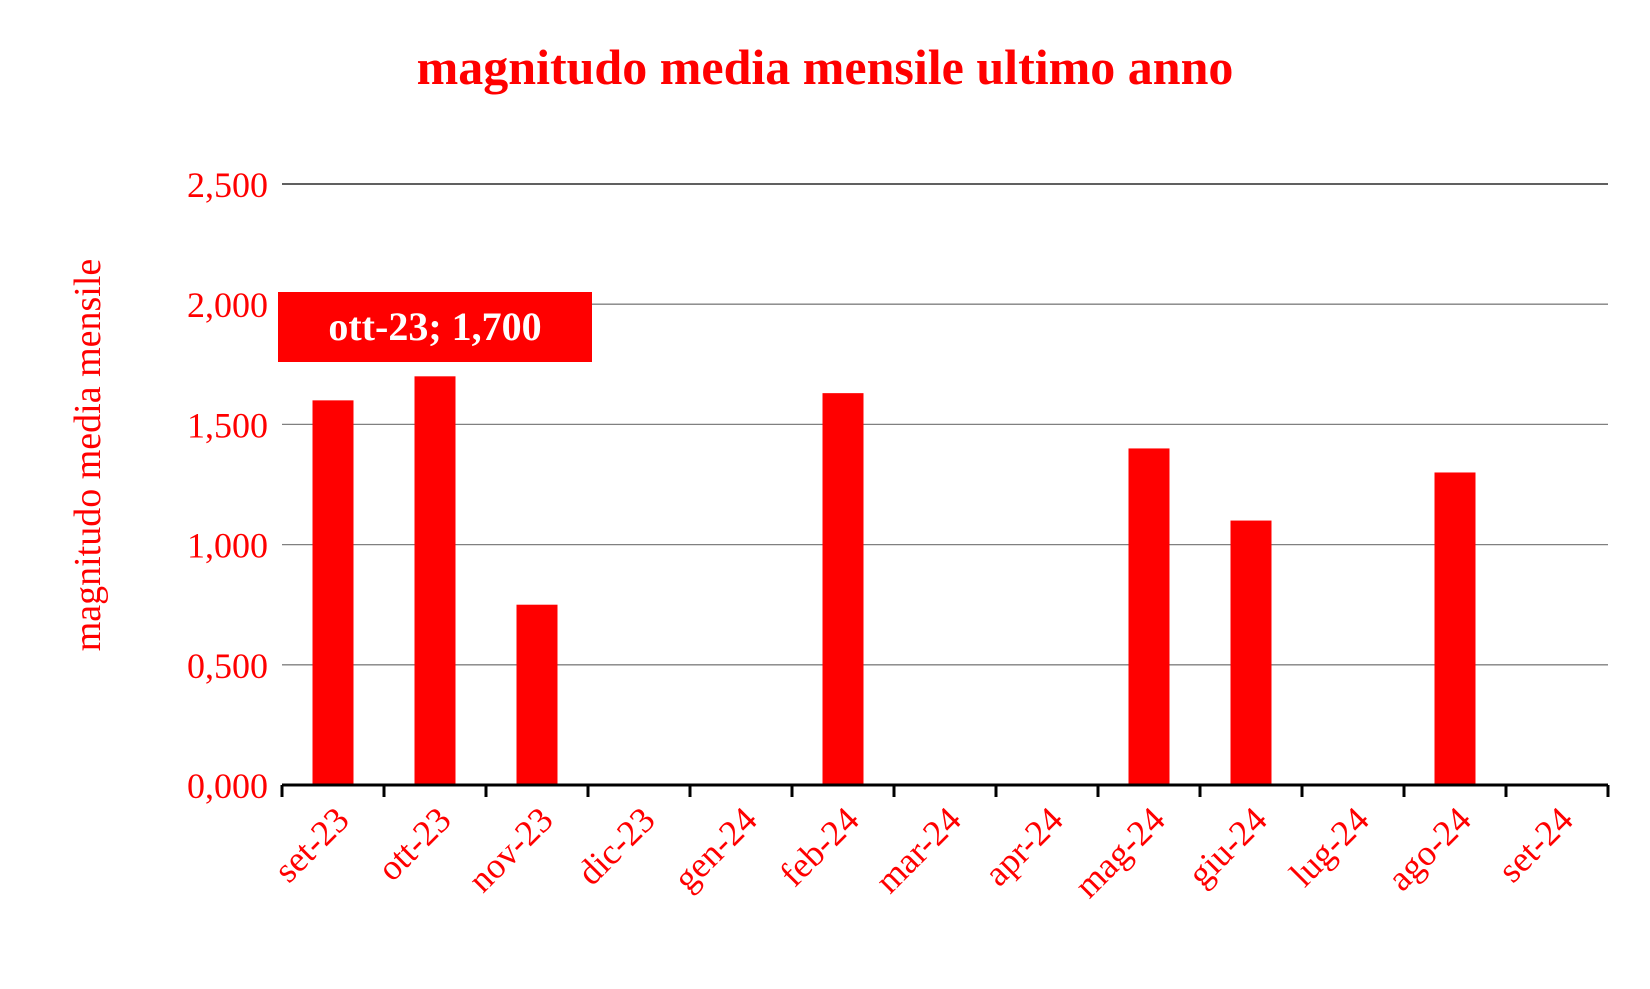  What do you see at coordinates (917, 849) in the screenshot?
I see `x-tick-label: mar-24` at bounding box center [917, 849].